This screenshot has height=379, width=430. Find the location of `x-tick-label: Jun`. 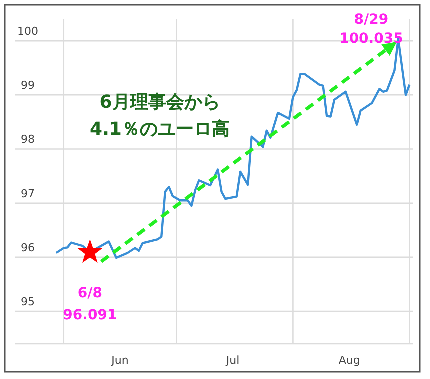

x-tick-label: Jun is located at coordinates (119, 360).